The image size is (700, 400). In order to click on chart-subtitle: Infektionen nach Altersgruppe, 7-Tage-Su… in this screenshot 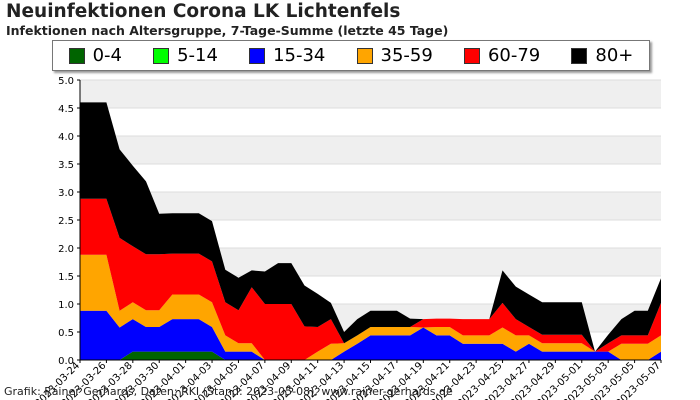, I will do `click(227, 30)`.